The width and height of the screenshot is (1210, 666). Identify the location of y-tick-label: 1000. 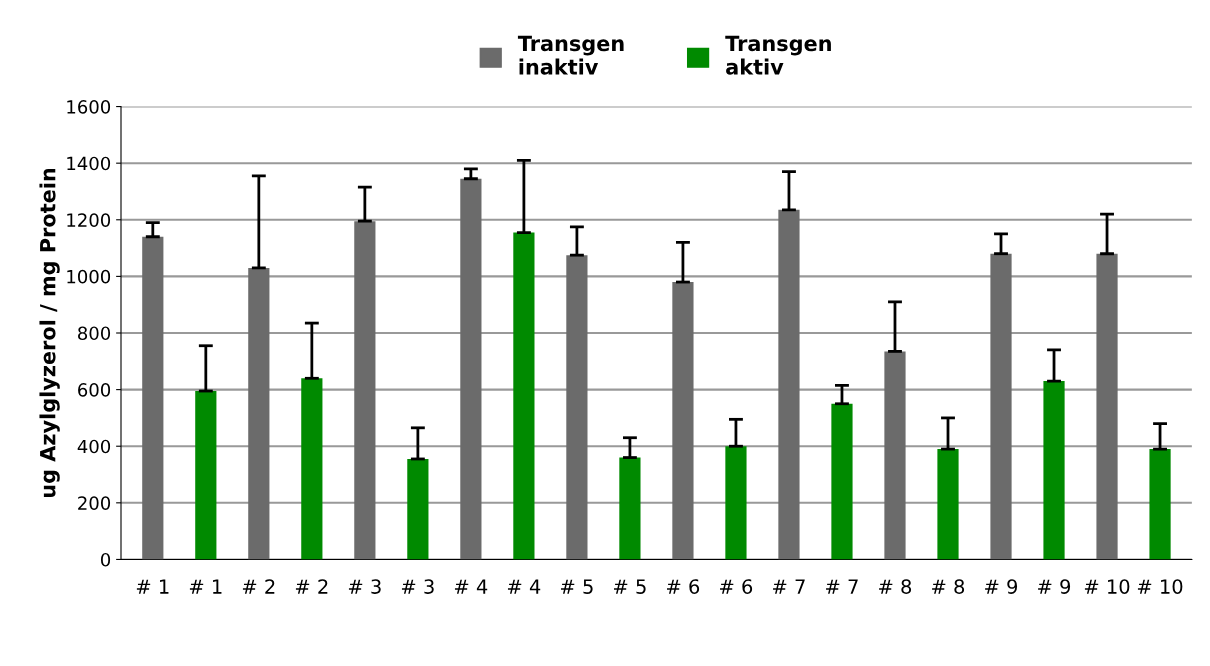
(89, 276).